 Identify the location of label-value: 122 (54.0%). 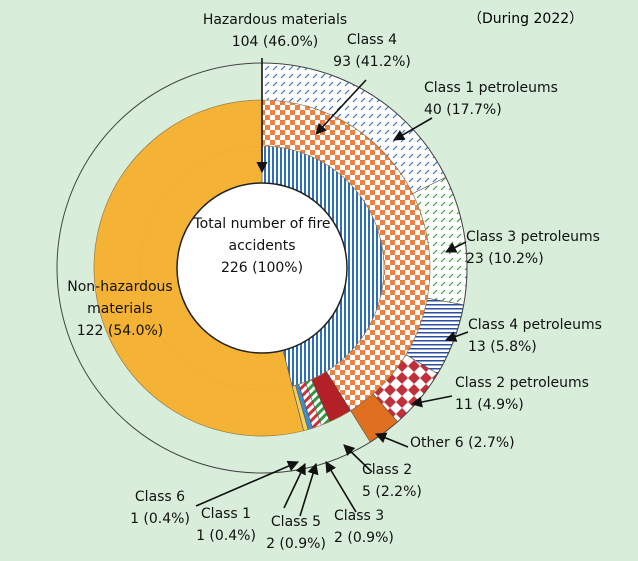
(120, 331).